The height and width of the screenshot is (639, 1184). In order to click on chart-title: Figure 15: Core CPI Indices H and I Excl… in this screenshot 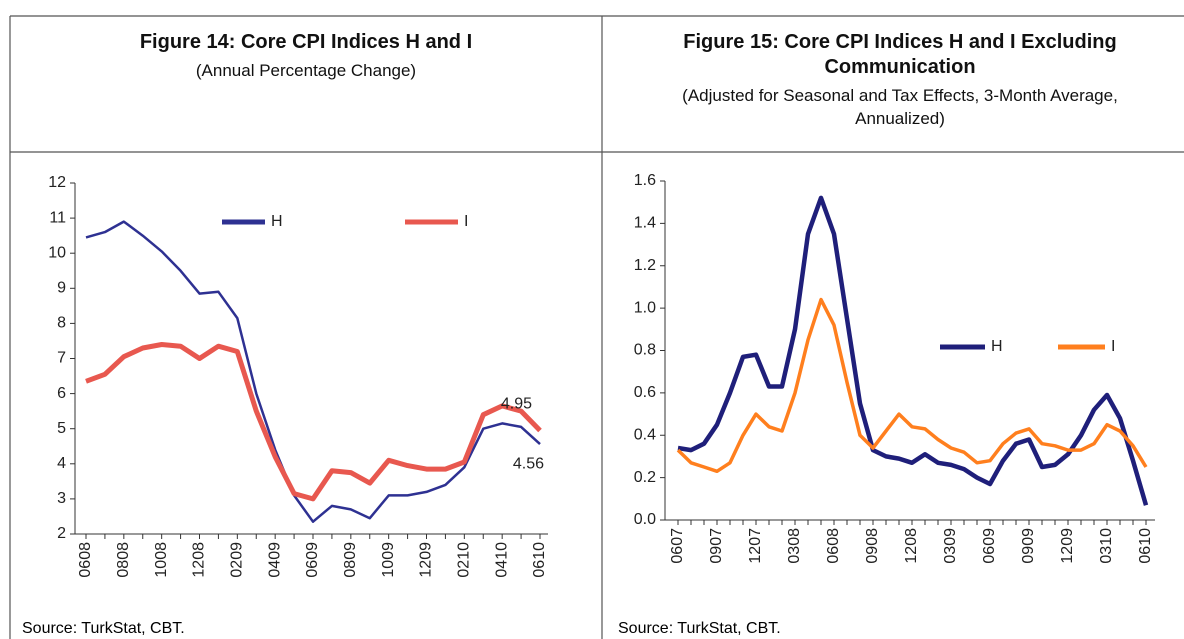, I will do `click(900, 54)`.